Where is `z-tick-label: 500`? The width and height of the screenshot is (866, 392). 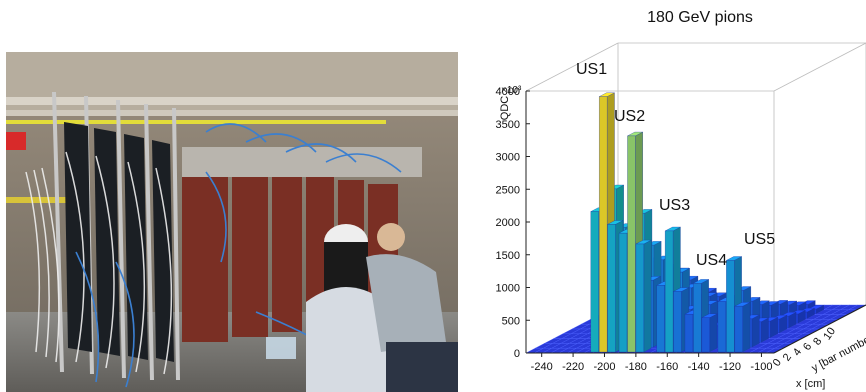
z-tick-label: 500 is located at coordinates (511, 321).